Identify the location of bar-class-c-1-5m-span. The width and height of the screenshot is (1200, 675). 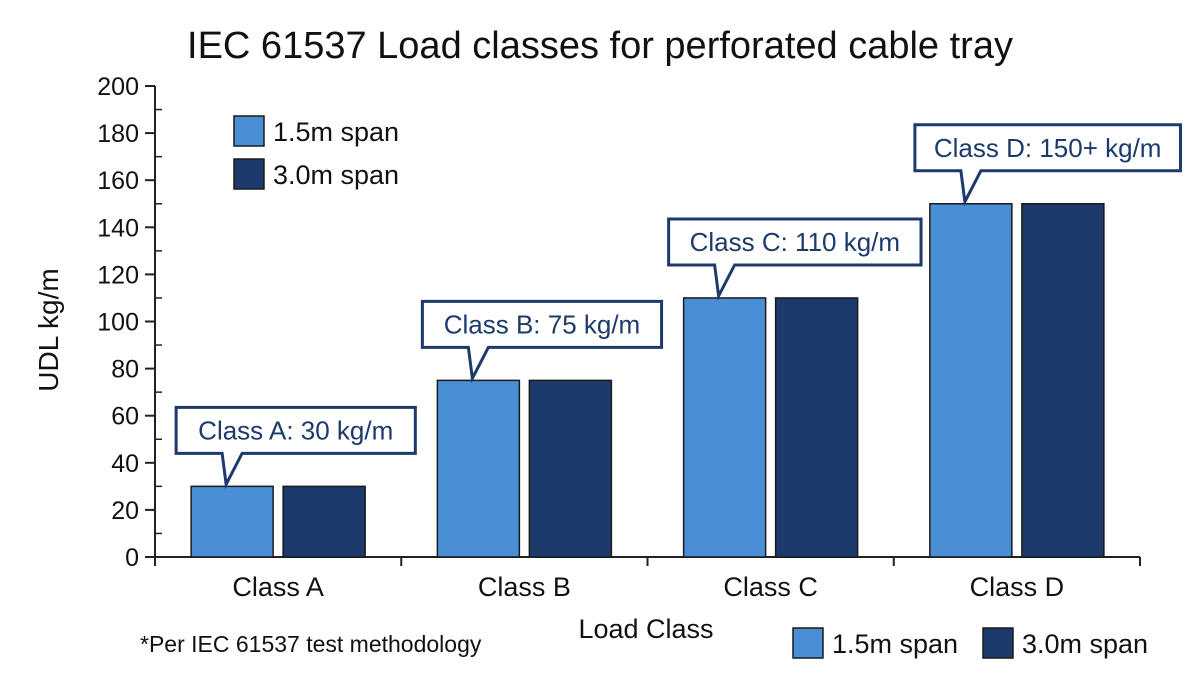
(724, 427).